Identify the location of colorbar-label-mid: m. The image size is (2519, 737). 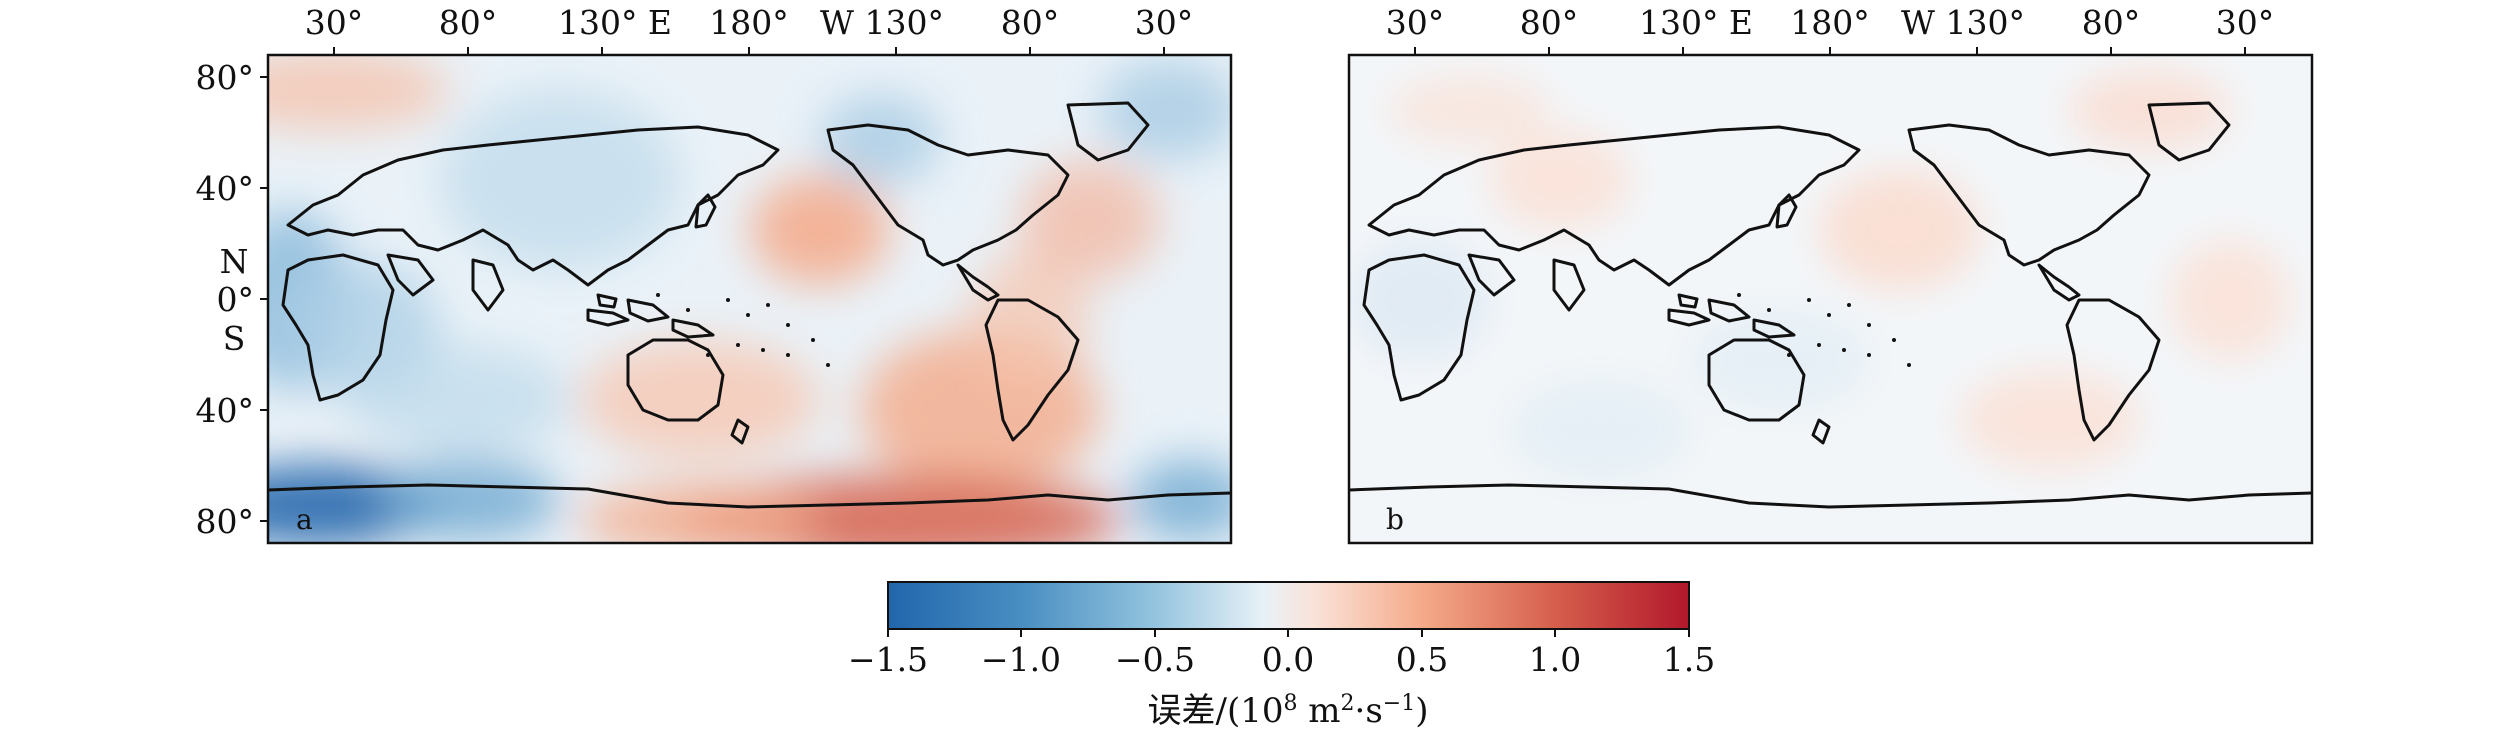
(1318, 711).